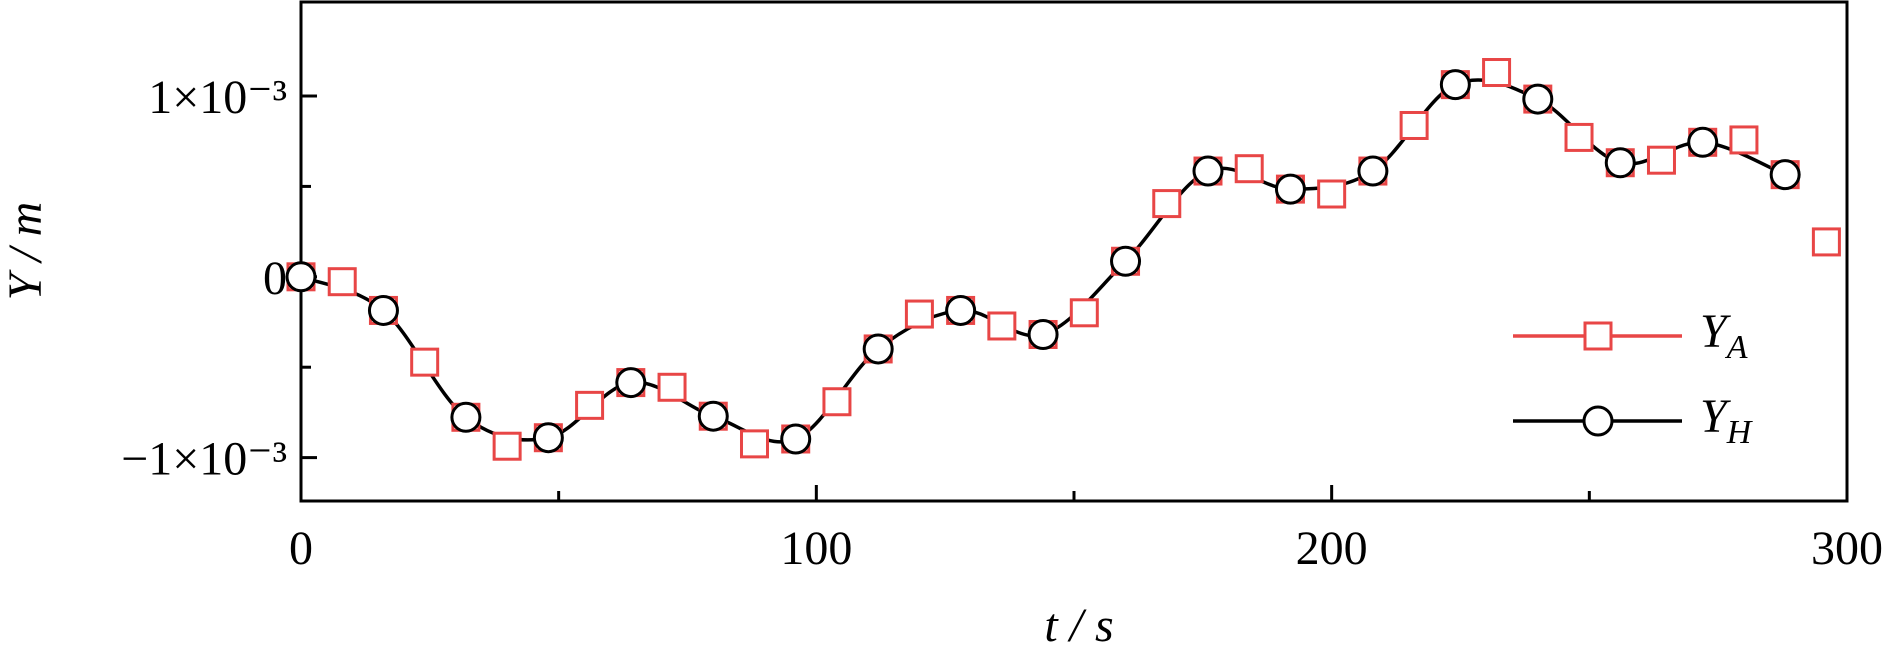 This screenshot has width=1890, height=653. I want to click on y-tick-label: 1×10⁻³, so click(217, 97).